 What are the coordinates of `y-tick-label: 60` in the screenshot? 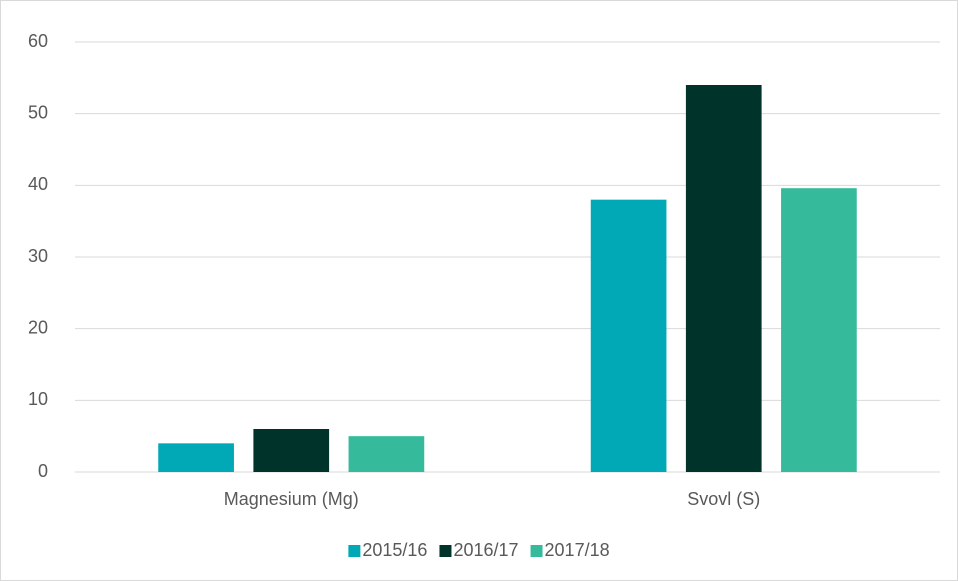 It's located at (38, 41).